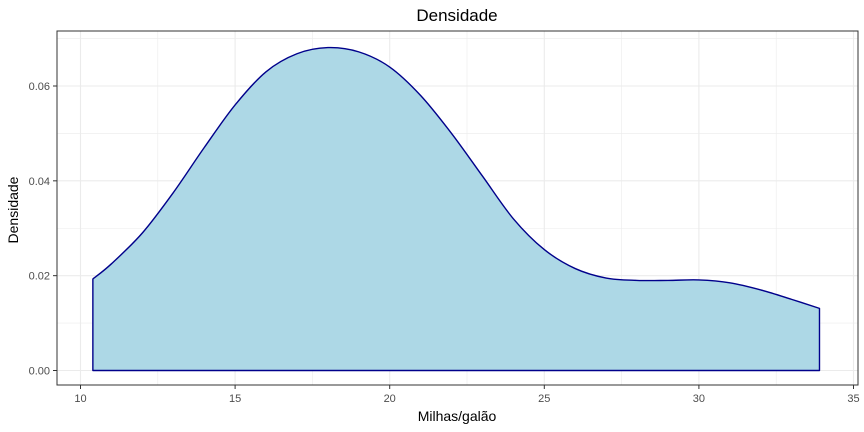  What do you see at coordinates (43, 229) in the screenshot?
I see `y-axis: 0.00 0.02 0.04 0.06` at bounding box center [43, 229].